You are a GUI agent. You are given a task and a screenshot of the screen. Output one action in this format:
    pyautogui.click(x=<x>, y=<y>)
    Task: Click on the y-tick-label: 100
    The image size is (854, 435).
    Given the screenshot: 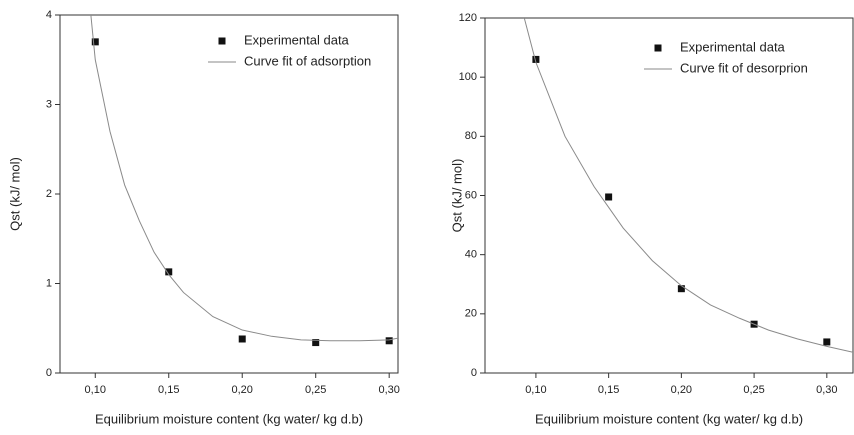 What is the action you would take?
    pyautogui.click(x=468, y=77)
    